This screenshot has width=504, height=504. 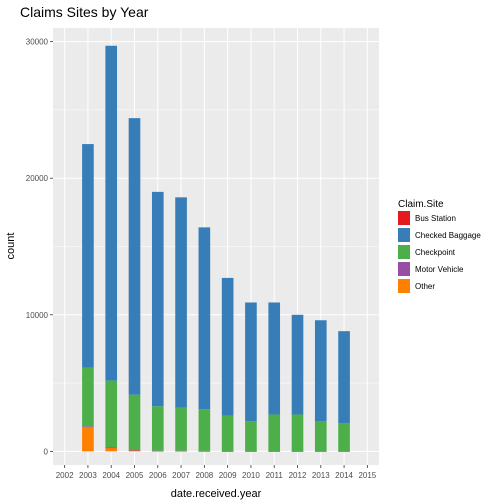 What do you see at coordinates (251, 475) in the screenshot?
I see `x-tick-label: 2010` at bounding box center [251, 475].